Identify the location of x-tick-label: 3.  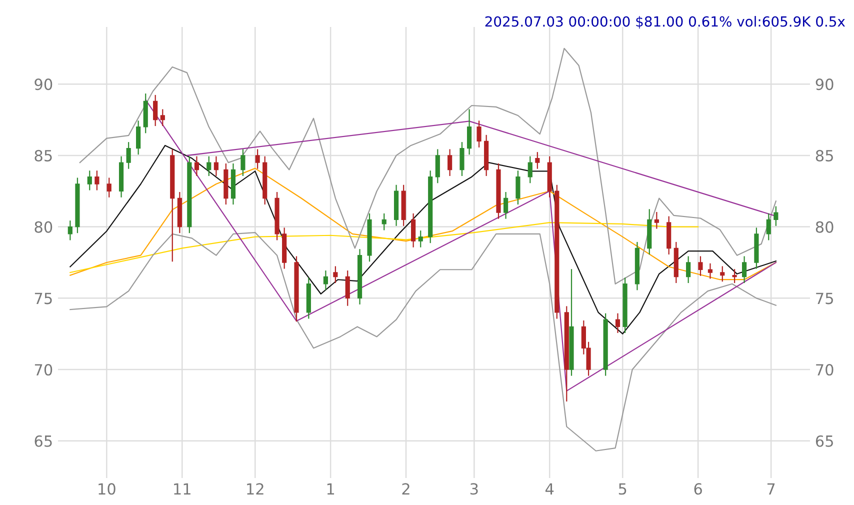
(474, 489).